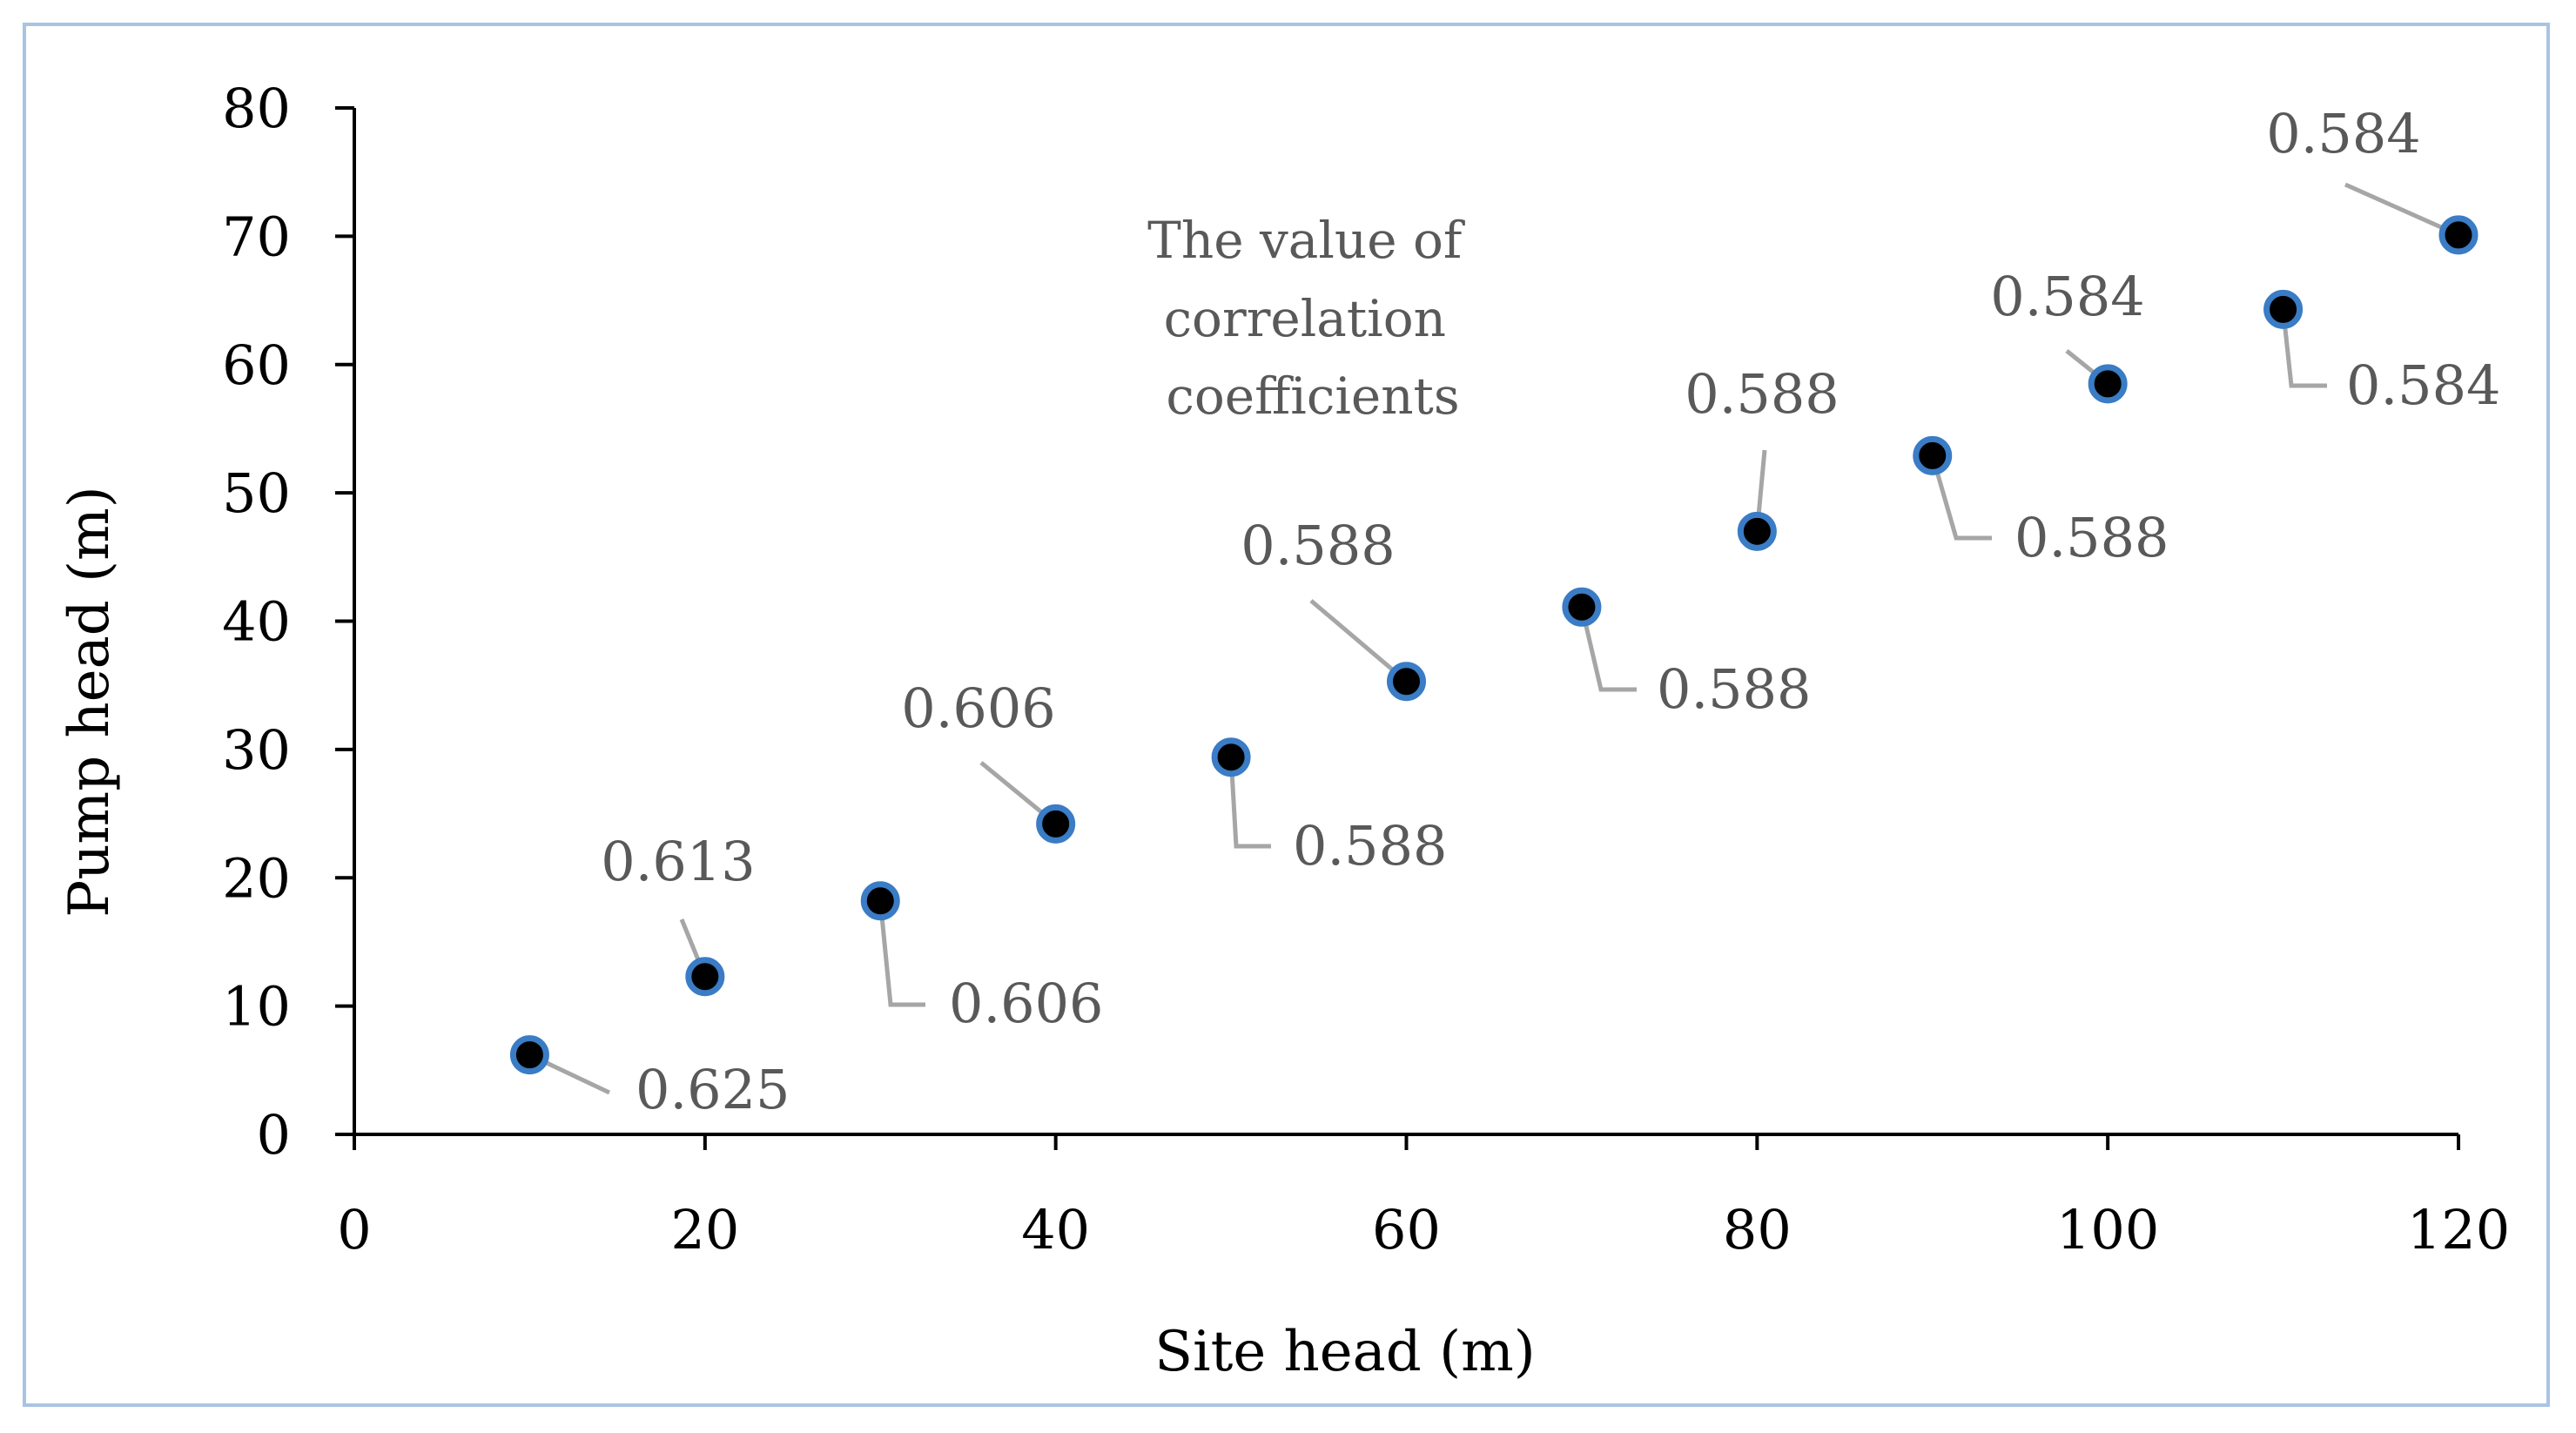 This screenshot has height=1433, width=2576. What do you see at coordinates (2107, 1230) in the screenshot?
I see `x-tick-label: 100` at bounding box center [2107, 1230].